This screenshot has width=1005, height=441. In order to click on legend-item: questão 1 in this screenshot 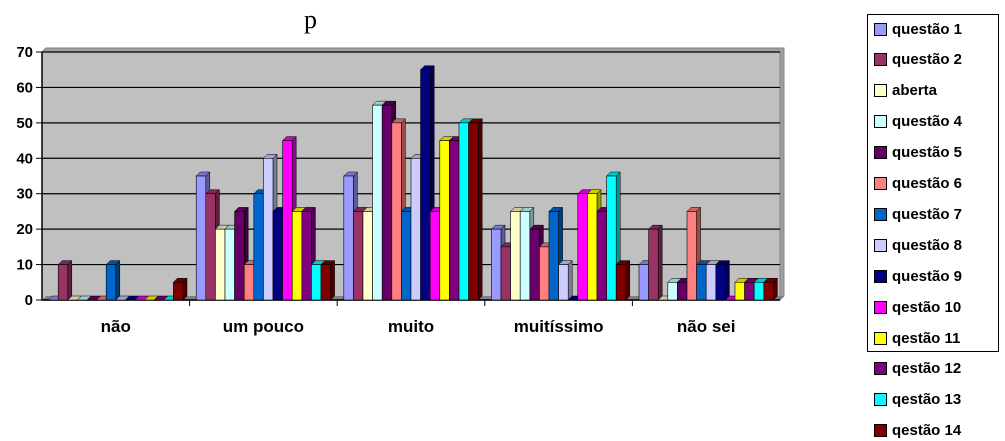, I will do `click(918, 29)`.